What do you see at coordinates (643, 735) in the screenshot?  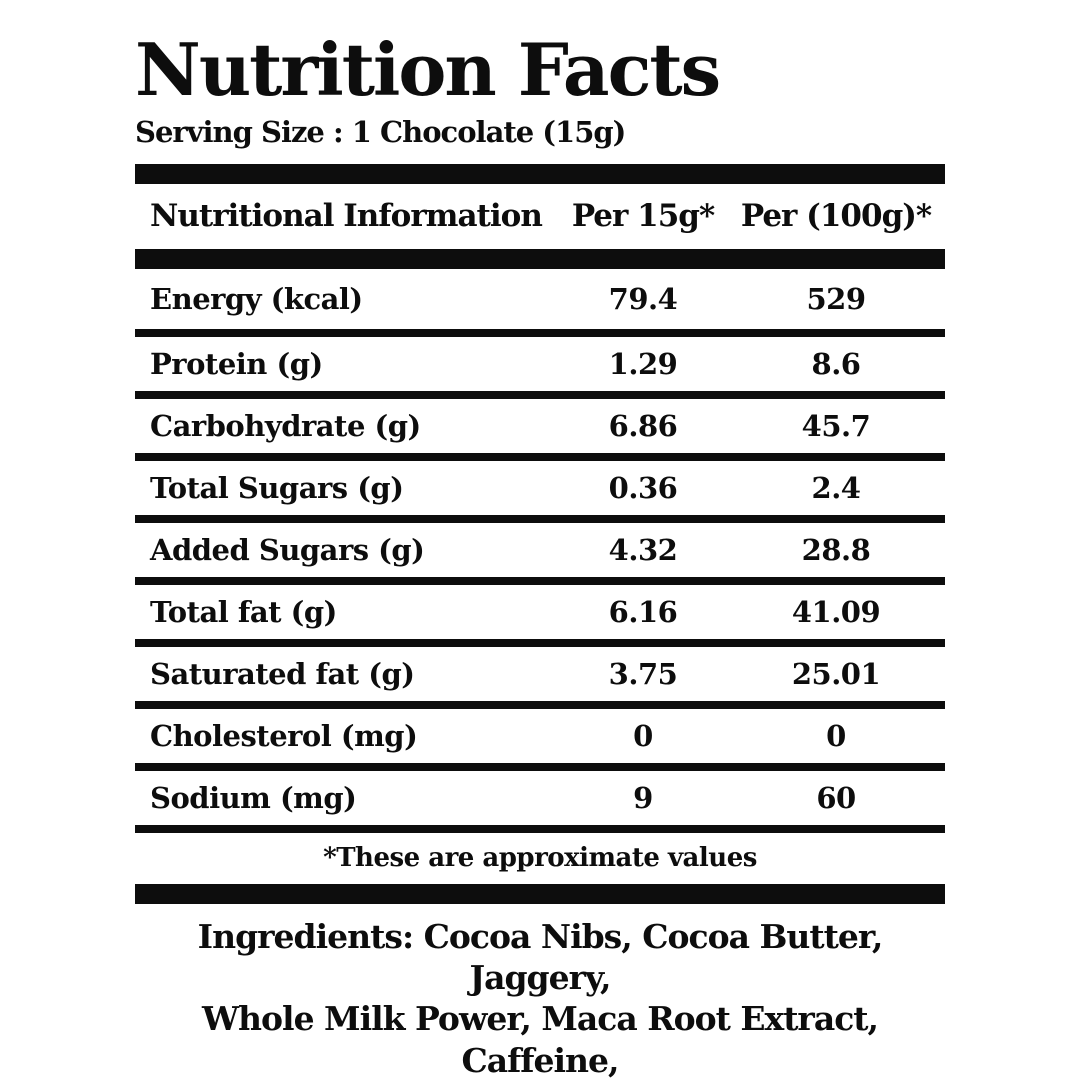 I see `per-15g-value: 0` at bounding box center [643, 735].